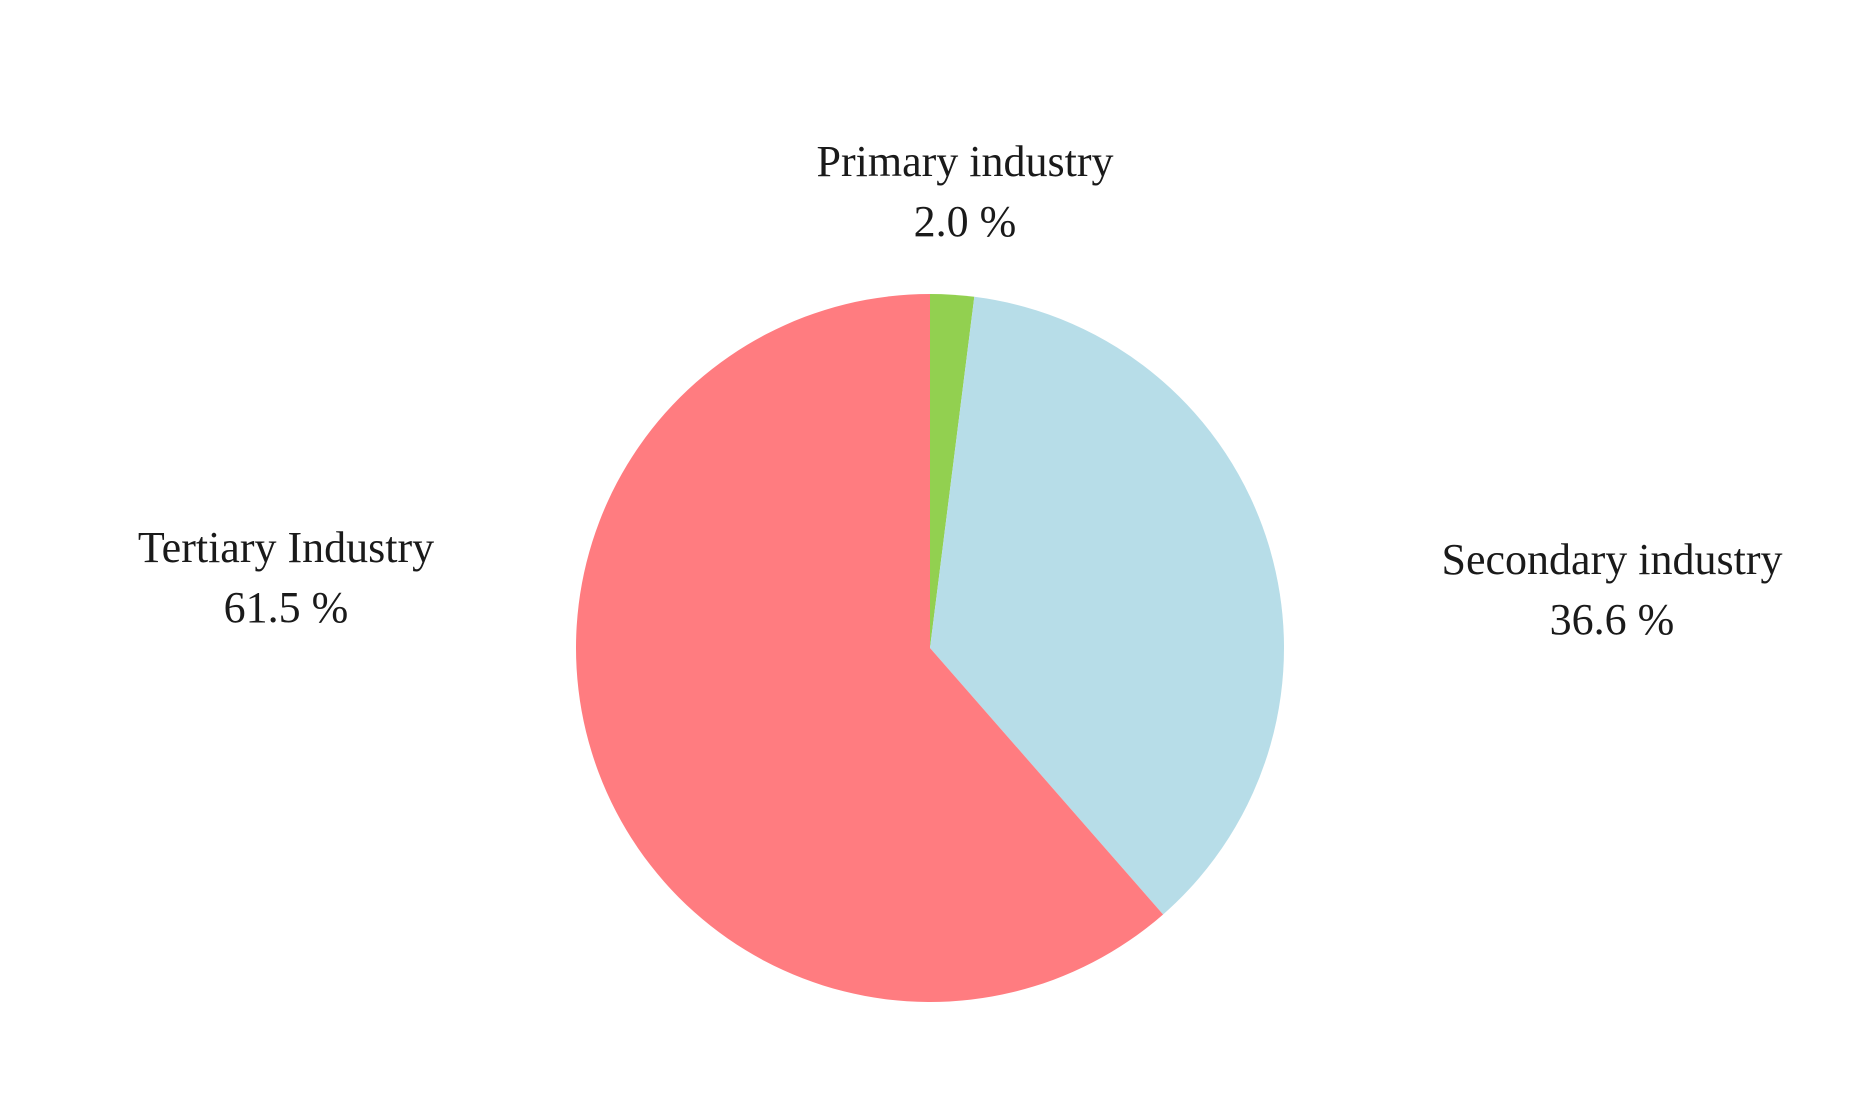 The height and width of the screenshot is (1112, 1872). What do you see at coordinates (286, 577) in the screenshot?
I see `tertiary-industry-label: Tertiary Industry 61.5 %` at bounding box center [286, 577].